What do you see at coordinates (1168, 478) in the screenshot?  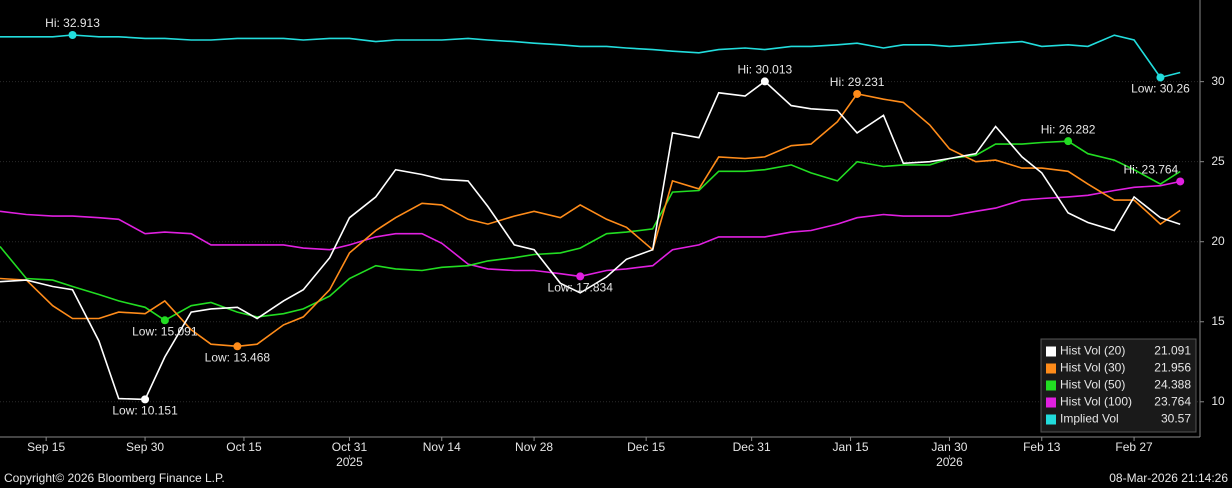 I see `timestamp: 08-Mar-2026 21:14:26` at bounding box center [1168, 478].